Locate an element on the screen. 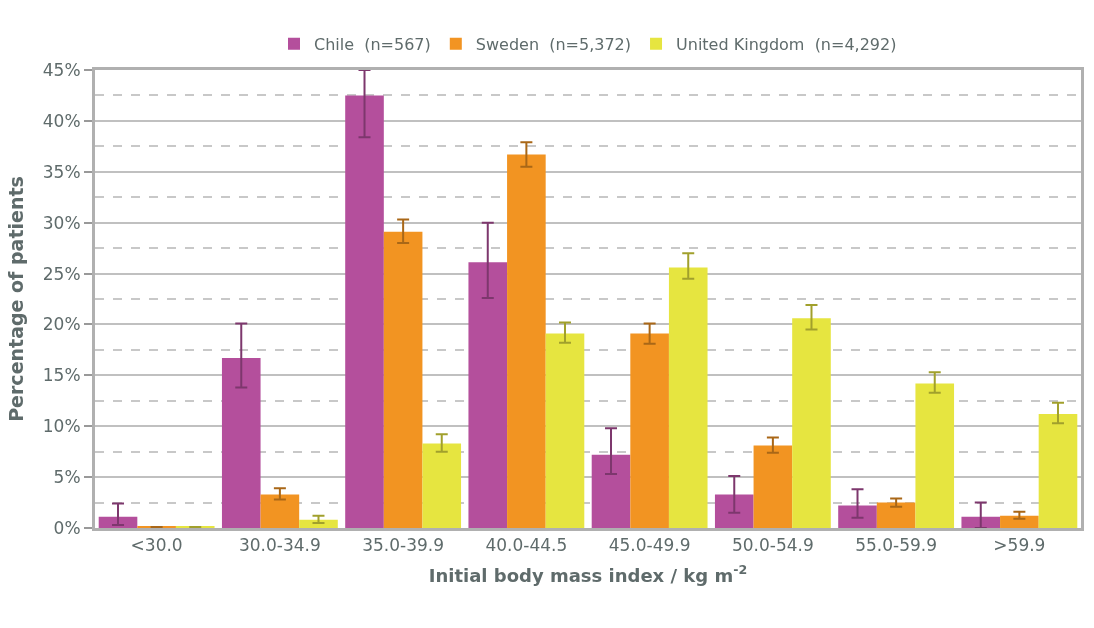 The height and width of the screenshot is (628, 1094). y-tick-label: 35% is located at coordinates (61, 171).